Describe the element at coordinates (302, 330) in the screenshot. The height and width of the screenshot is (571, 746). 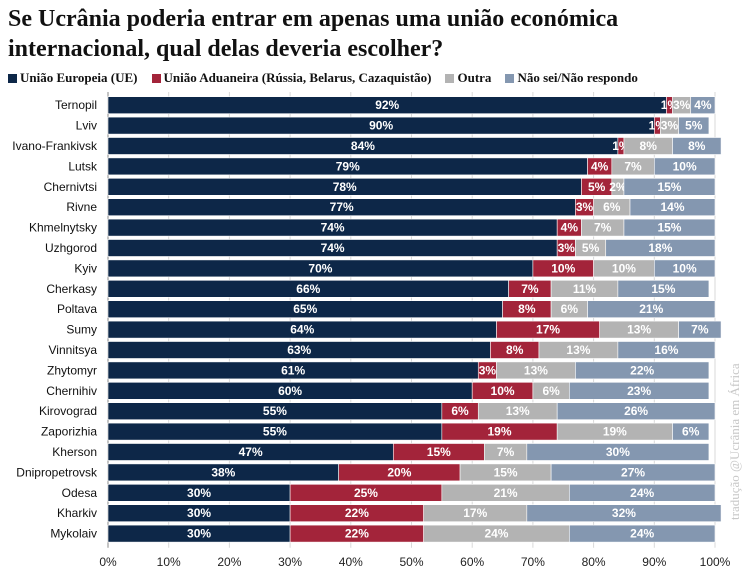
I see `data-label: 64%` at that location.